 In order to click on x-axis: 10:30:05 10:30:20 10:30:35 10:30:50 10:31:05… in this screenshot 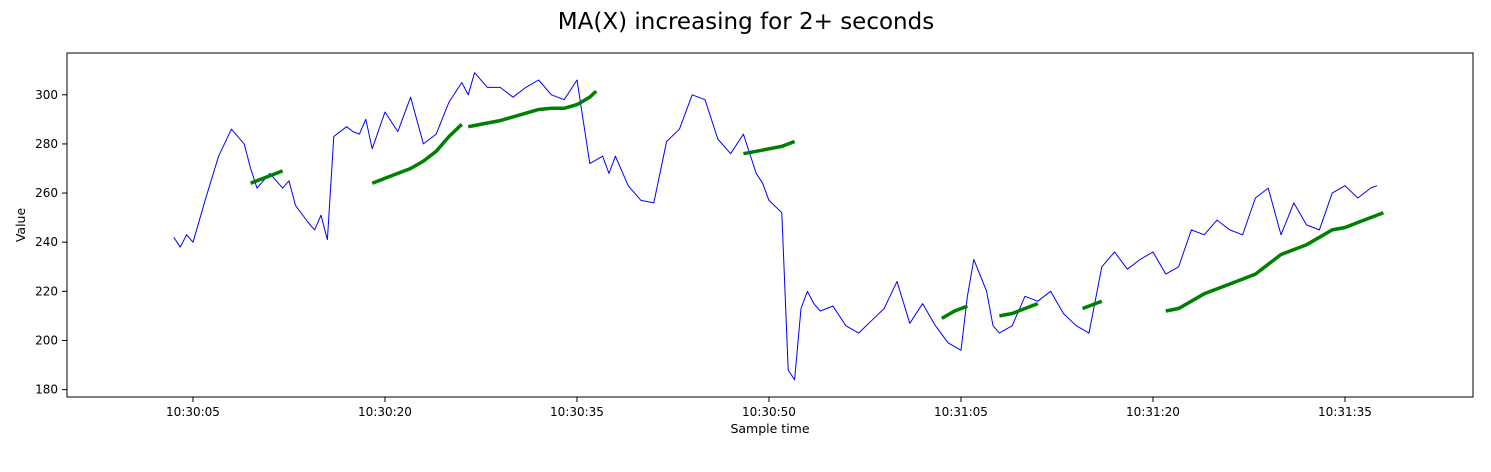, I will do `click(769, 408)`.